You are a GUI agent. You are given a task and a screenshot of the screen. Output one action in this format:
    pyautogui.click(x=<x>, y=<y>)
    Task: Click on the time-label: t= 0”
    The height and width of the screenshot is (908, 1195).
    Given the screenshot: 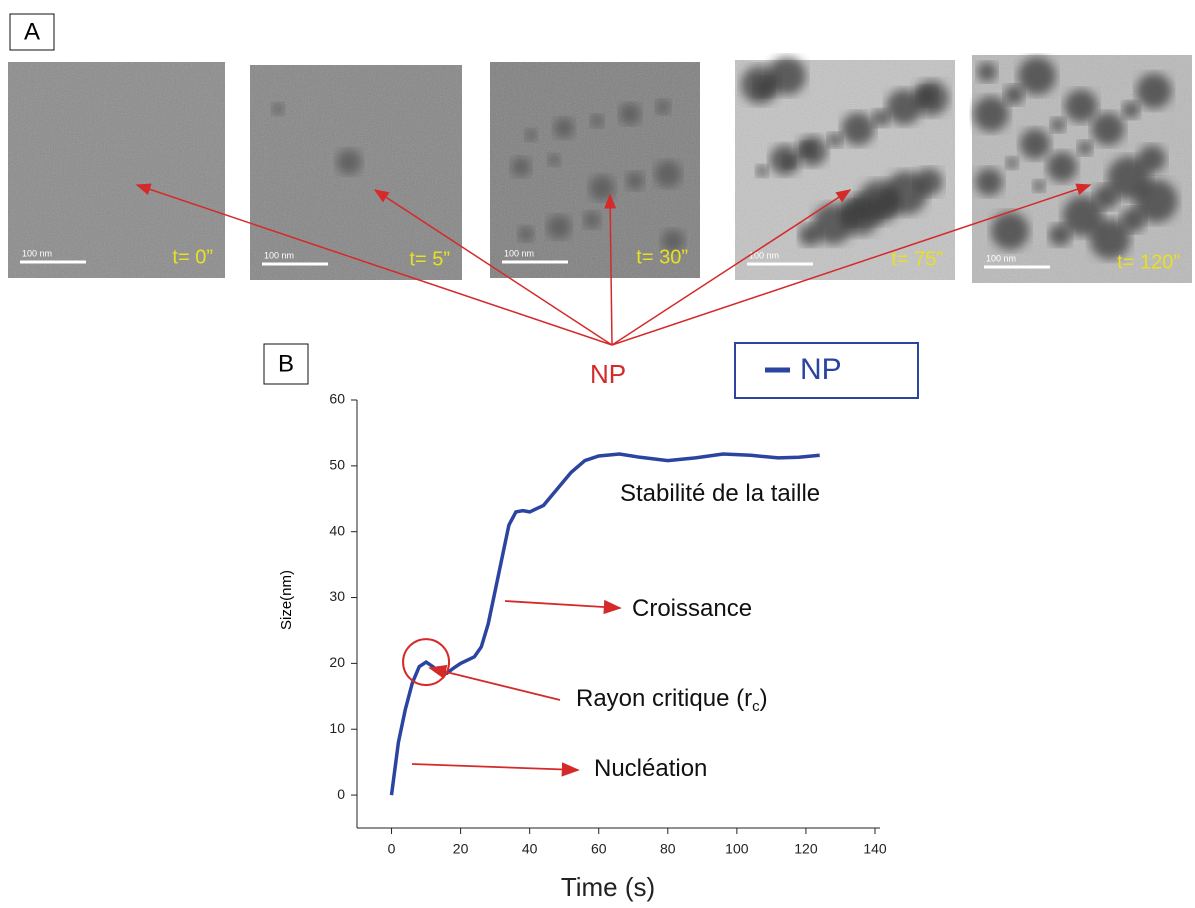 What is the action you would take?
    pyautogui.click(x=192, y=257)
    